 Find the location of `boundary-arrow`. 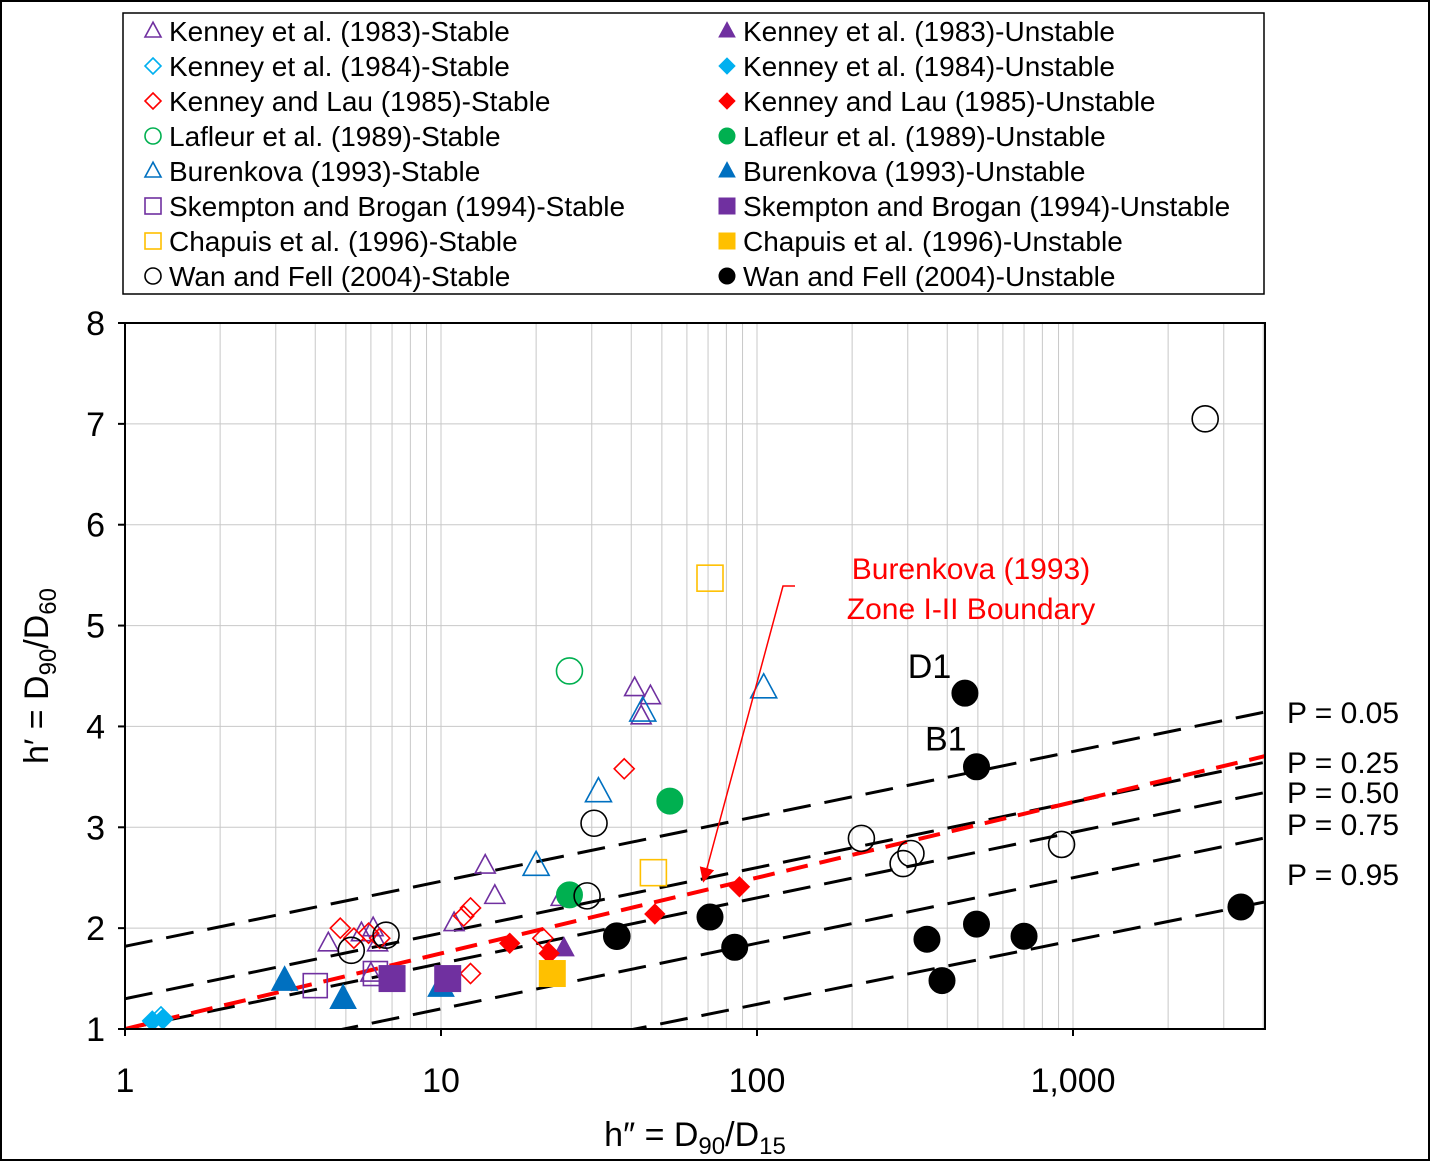

boundary-arrow is located at coordinates (747, 734).